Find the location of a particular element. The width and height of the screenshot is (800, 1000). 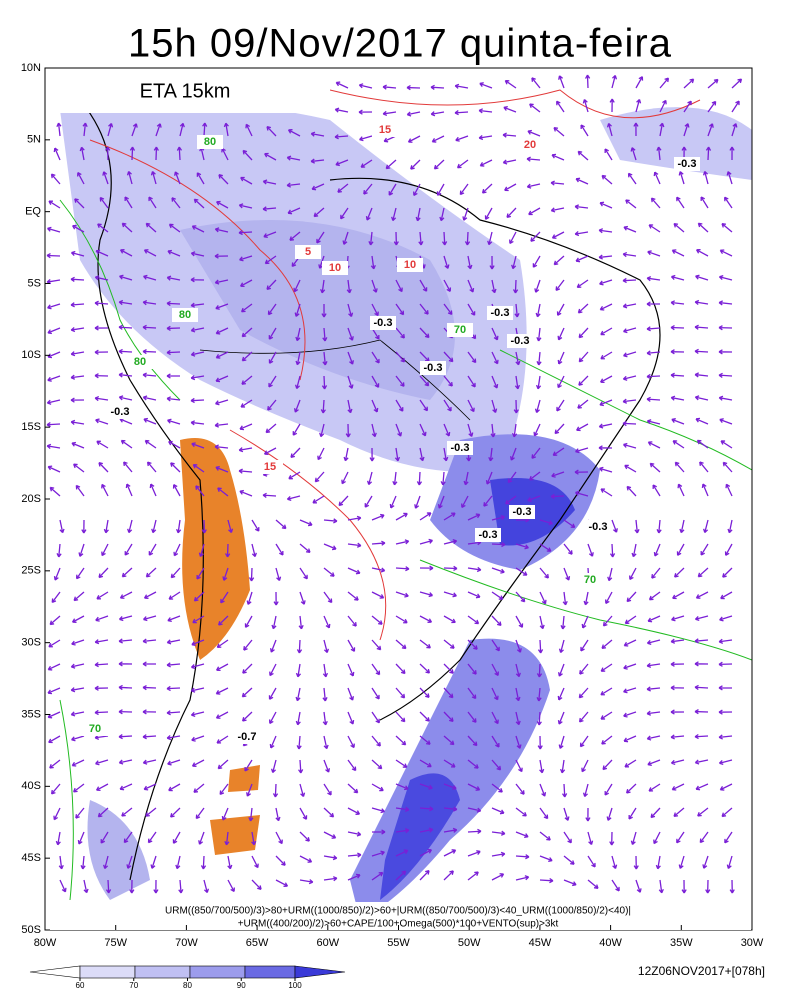

contour-label: -0.3 is located at coordinates (522, 512).